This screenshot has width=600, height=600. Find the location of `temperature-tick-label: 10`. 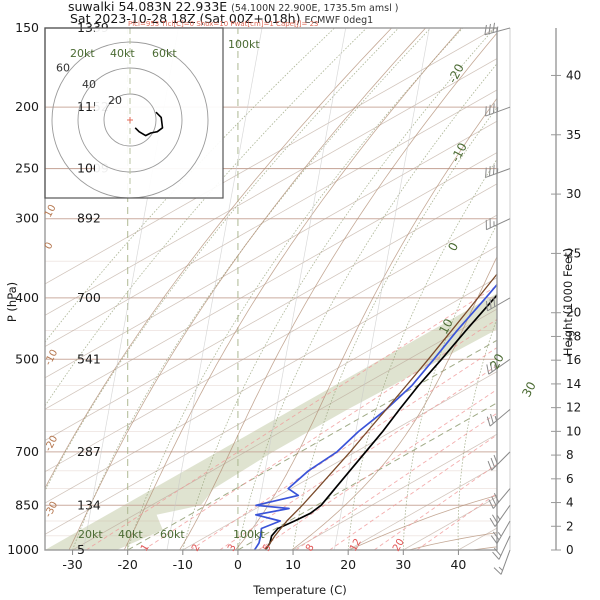

temperature-tick-label: 10 is located at coordinates (293, 564).